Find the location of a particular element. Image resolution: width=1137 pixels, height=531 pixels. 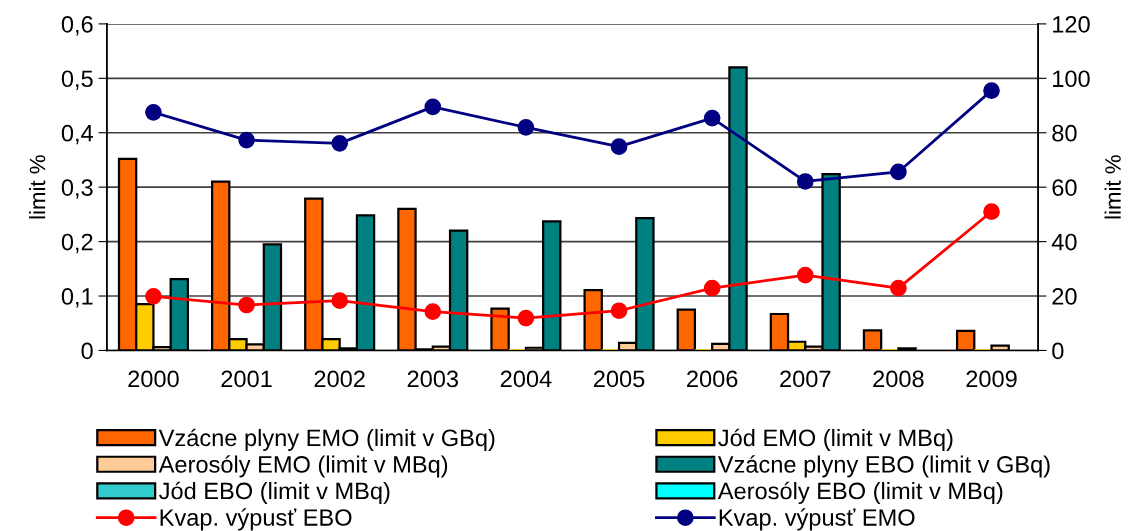

x-tick-label: 2008 is located at coordinates (898, 379).